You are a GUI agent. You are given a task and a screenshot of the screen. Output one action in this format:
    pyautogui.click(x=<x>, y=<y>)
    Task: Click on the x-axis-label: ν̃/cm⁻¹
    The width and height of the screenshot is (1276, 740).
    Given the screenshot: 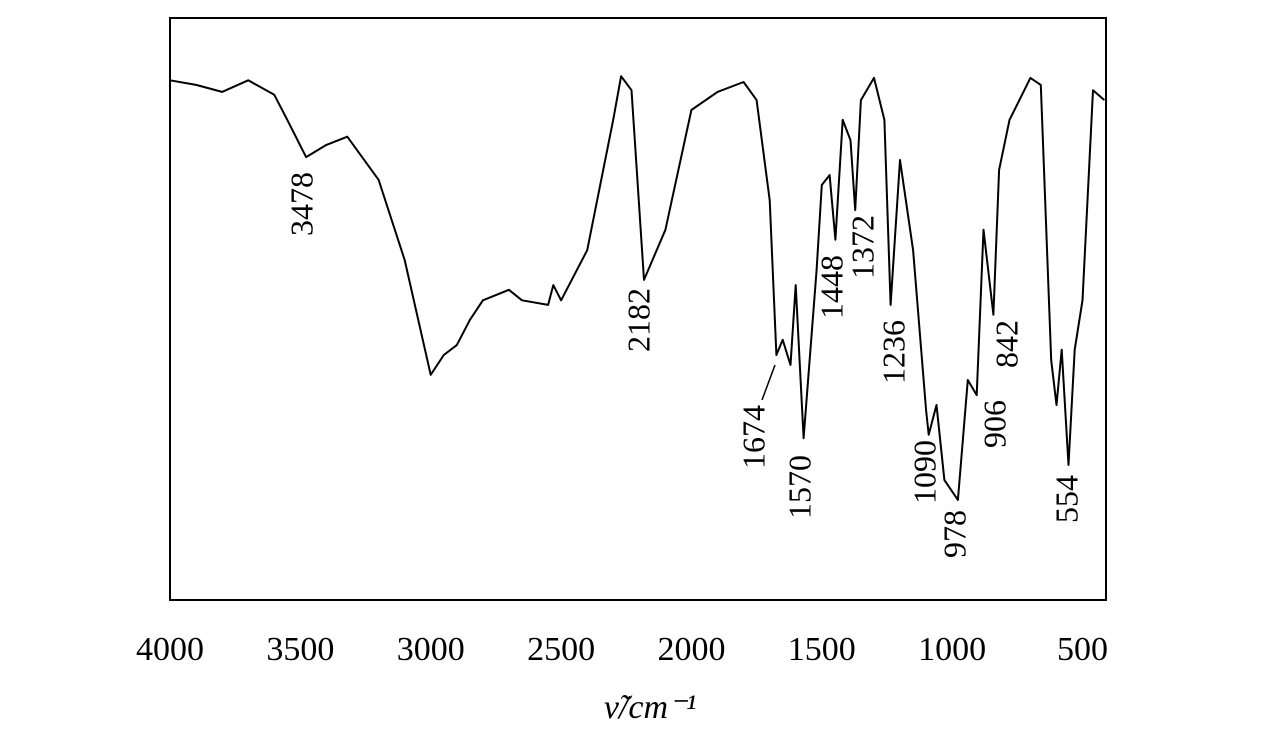 What is the action you would take?
    pyautogui.click(x=650, y=707)
    